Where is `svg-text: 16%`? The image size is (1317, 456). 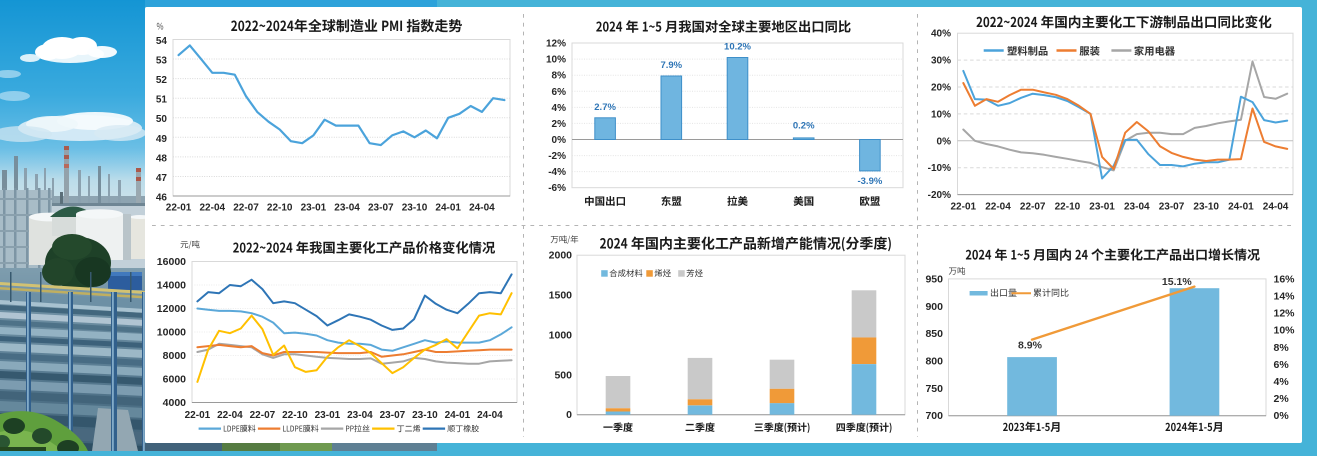
svg-text: 16% is located at coordinates (1285, 279).